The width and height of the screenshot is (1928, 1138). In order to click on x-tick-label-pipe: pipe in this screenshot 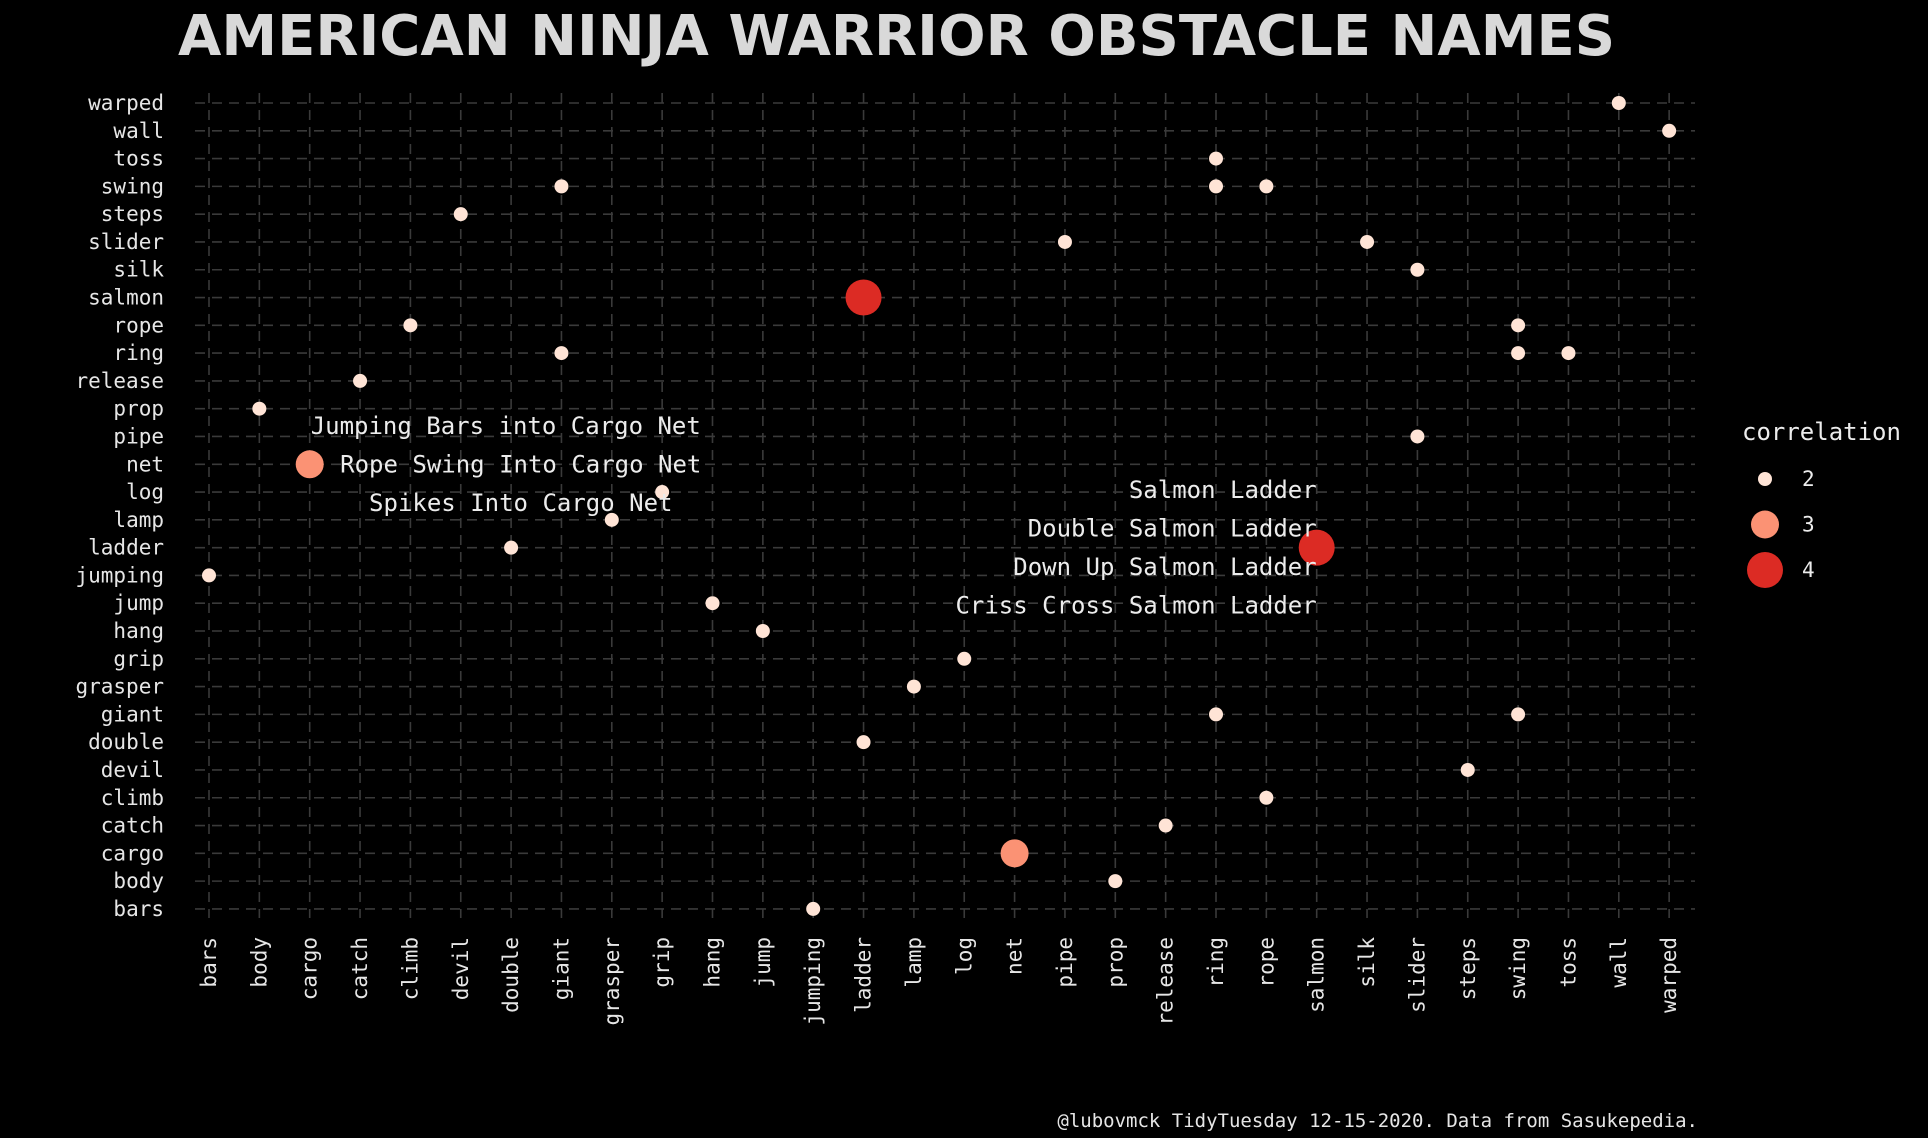, I will do `click(1065, 962)`.